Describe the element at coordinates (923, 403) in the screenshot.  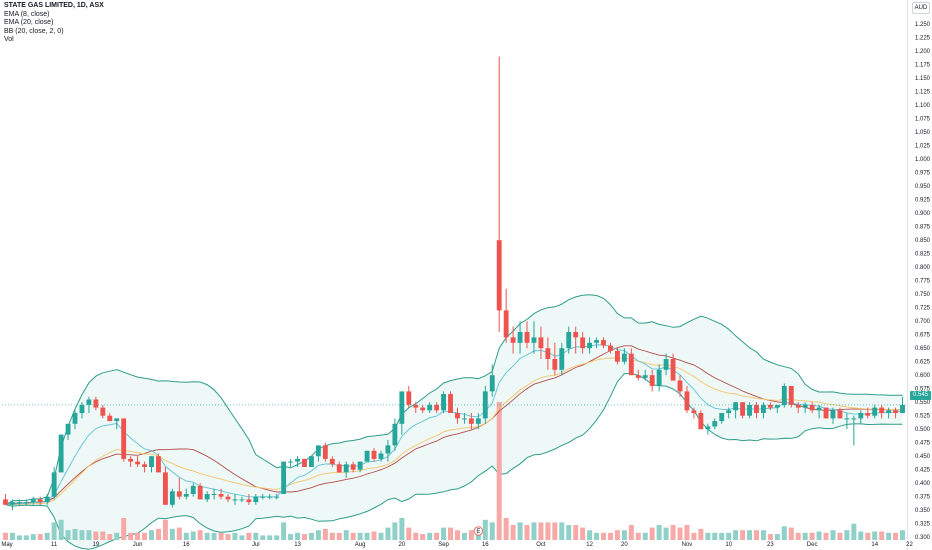
I see `y-tick-label: 0.550` at that location.